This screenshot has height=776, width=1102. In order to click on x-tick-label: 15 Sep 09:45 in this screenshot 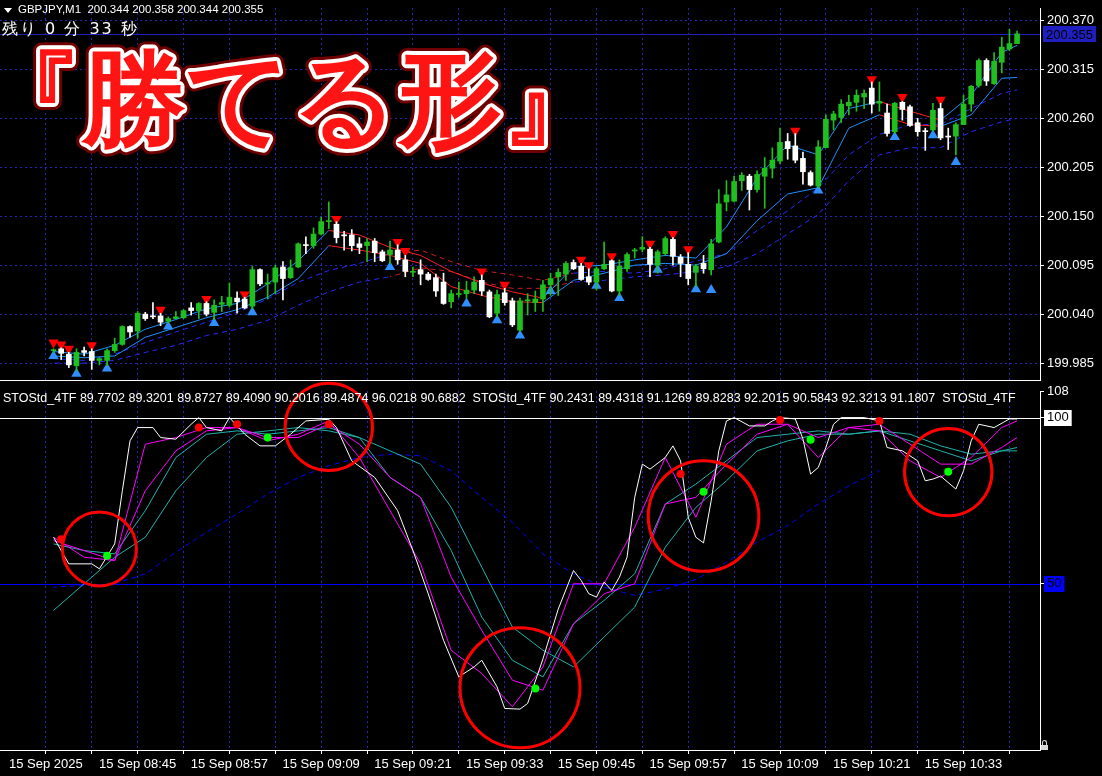, I will do `click(596, 764)`.